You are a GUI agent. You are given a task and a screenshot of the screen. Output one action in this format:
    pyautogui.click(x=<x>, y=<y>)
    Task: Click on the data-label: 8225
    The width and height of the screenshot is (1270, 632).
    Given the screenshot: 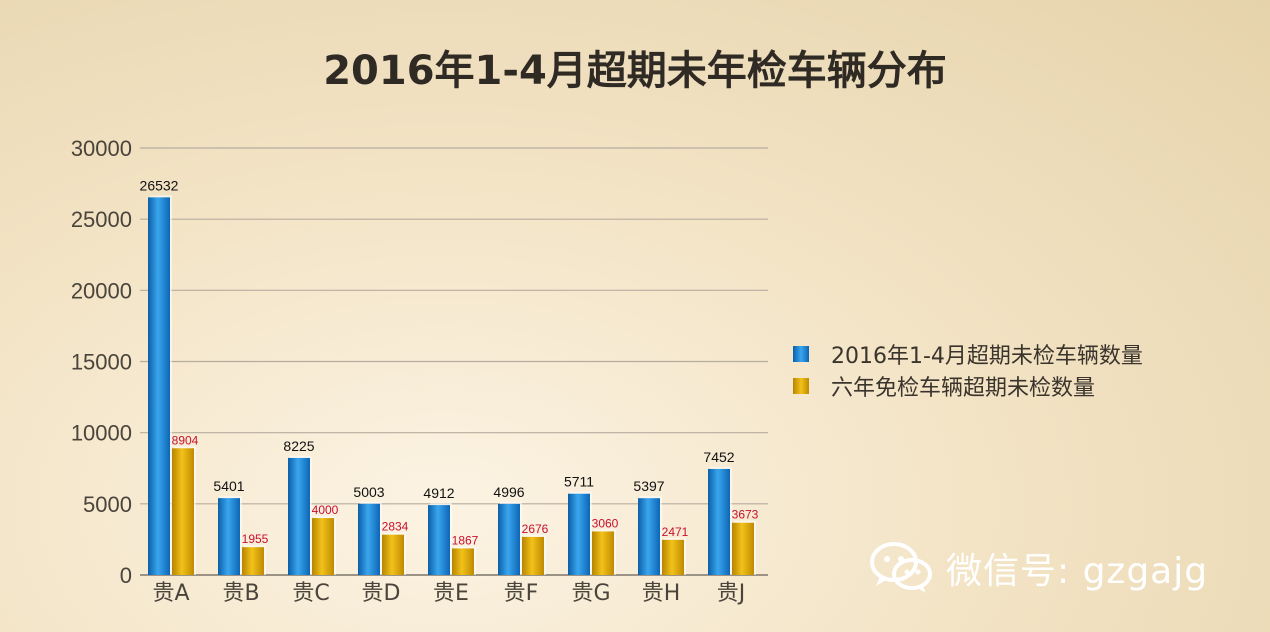 What is the action you would take?
    pyautogui.click(x=298, y=446)
    